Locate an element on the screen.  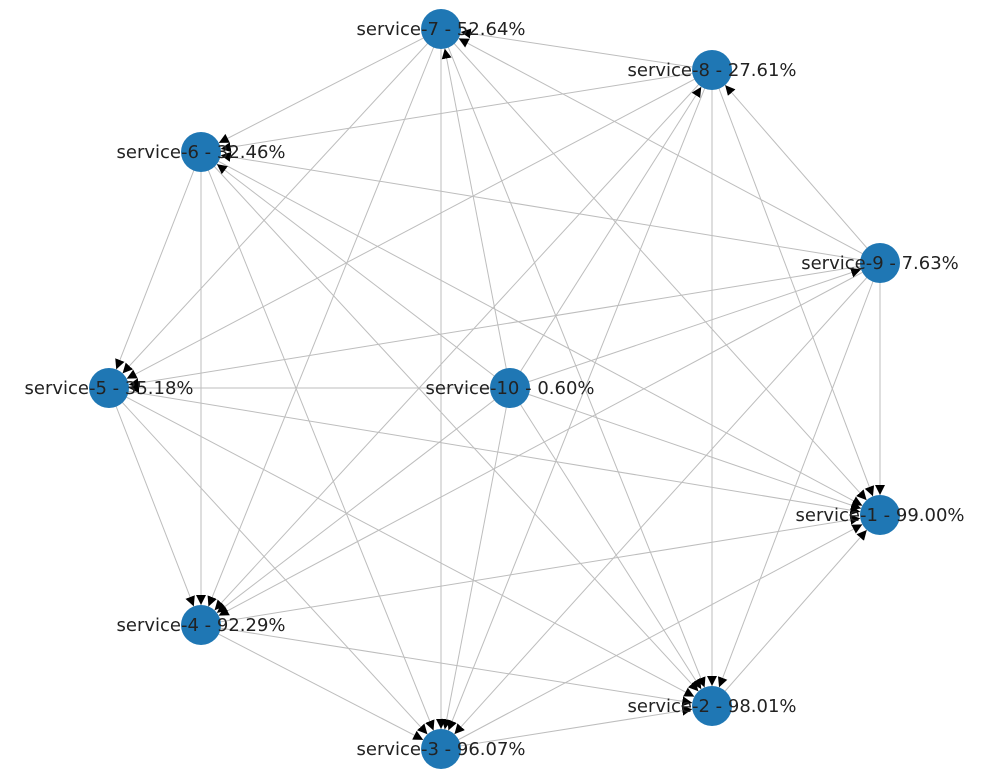
node-label: service-4 - 92.29% is located at coordinates (201, 625).